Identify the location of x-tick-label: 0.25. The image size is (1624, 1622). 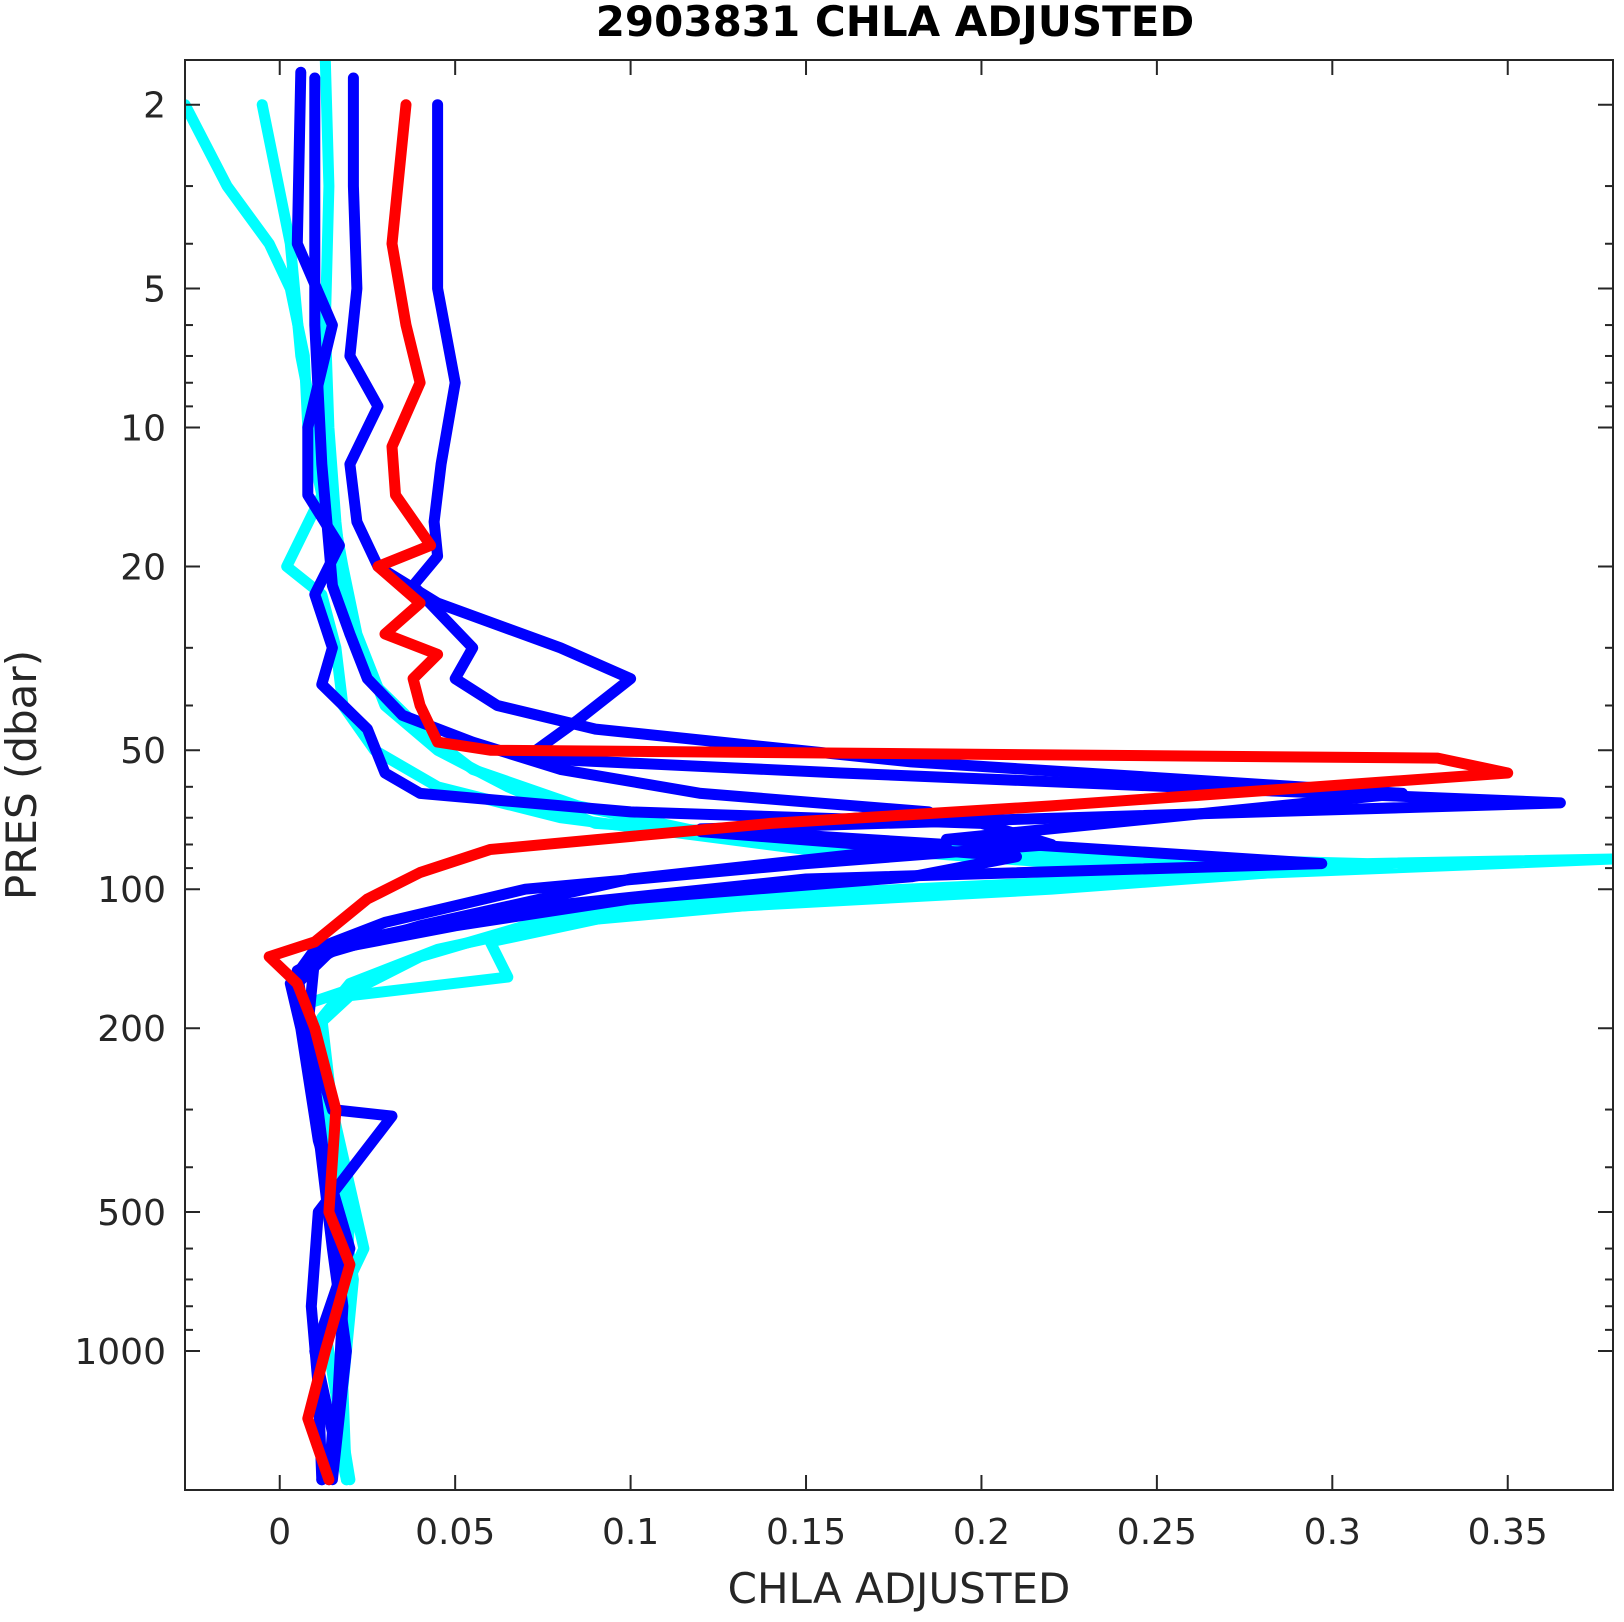
(1157, 1532).